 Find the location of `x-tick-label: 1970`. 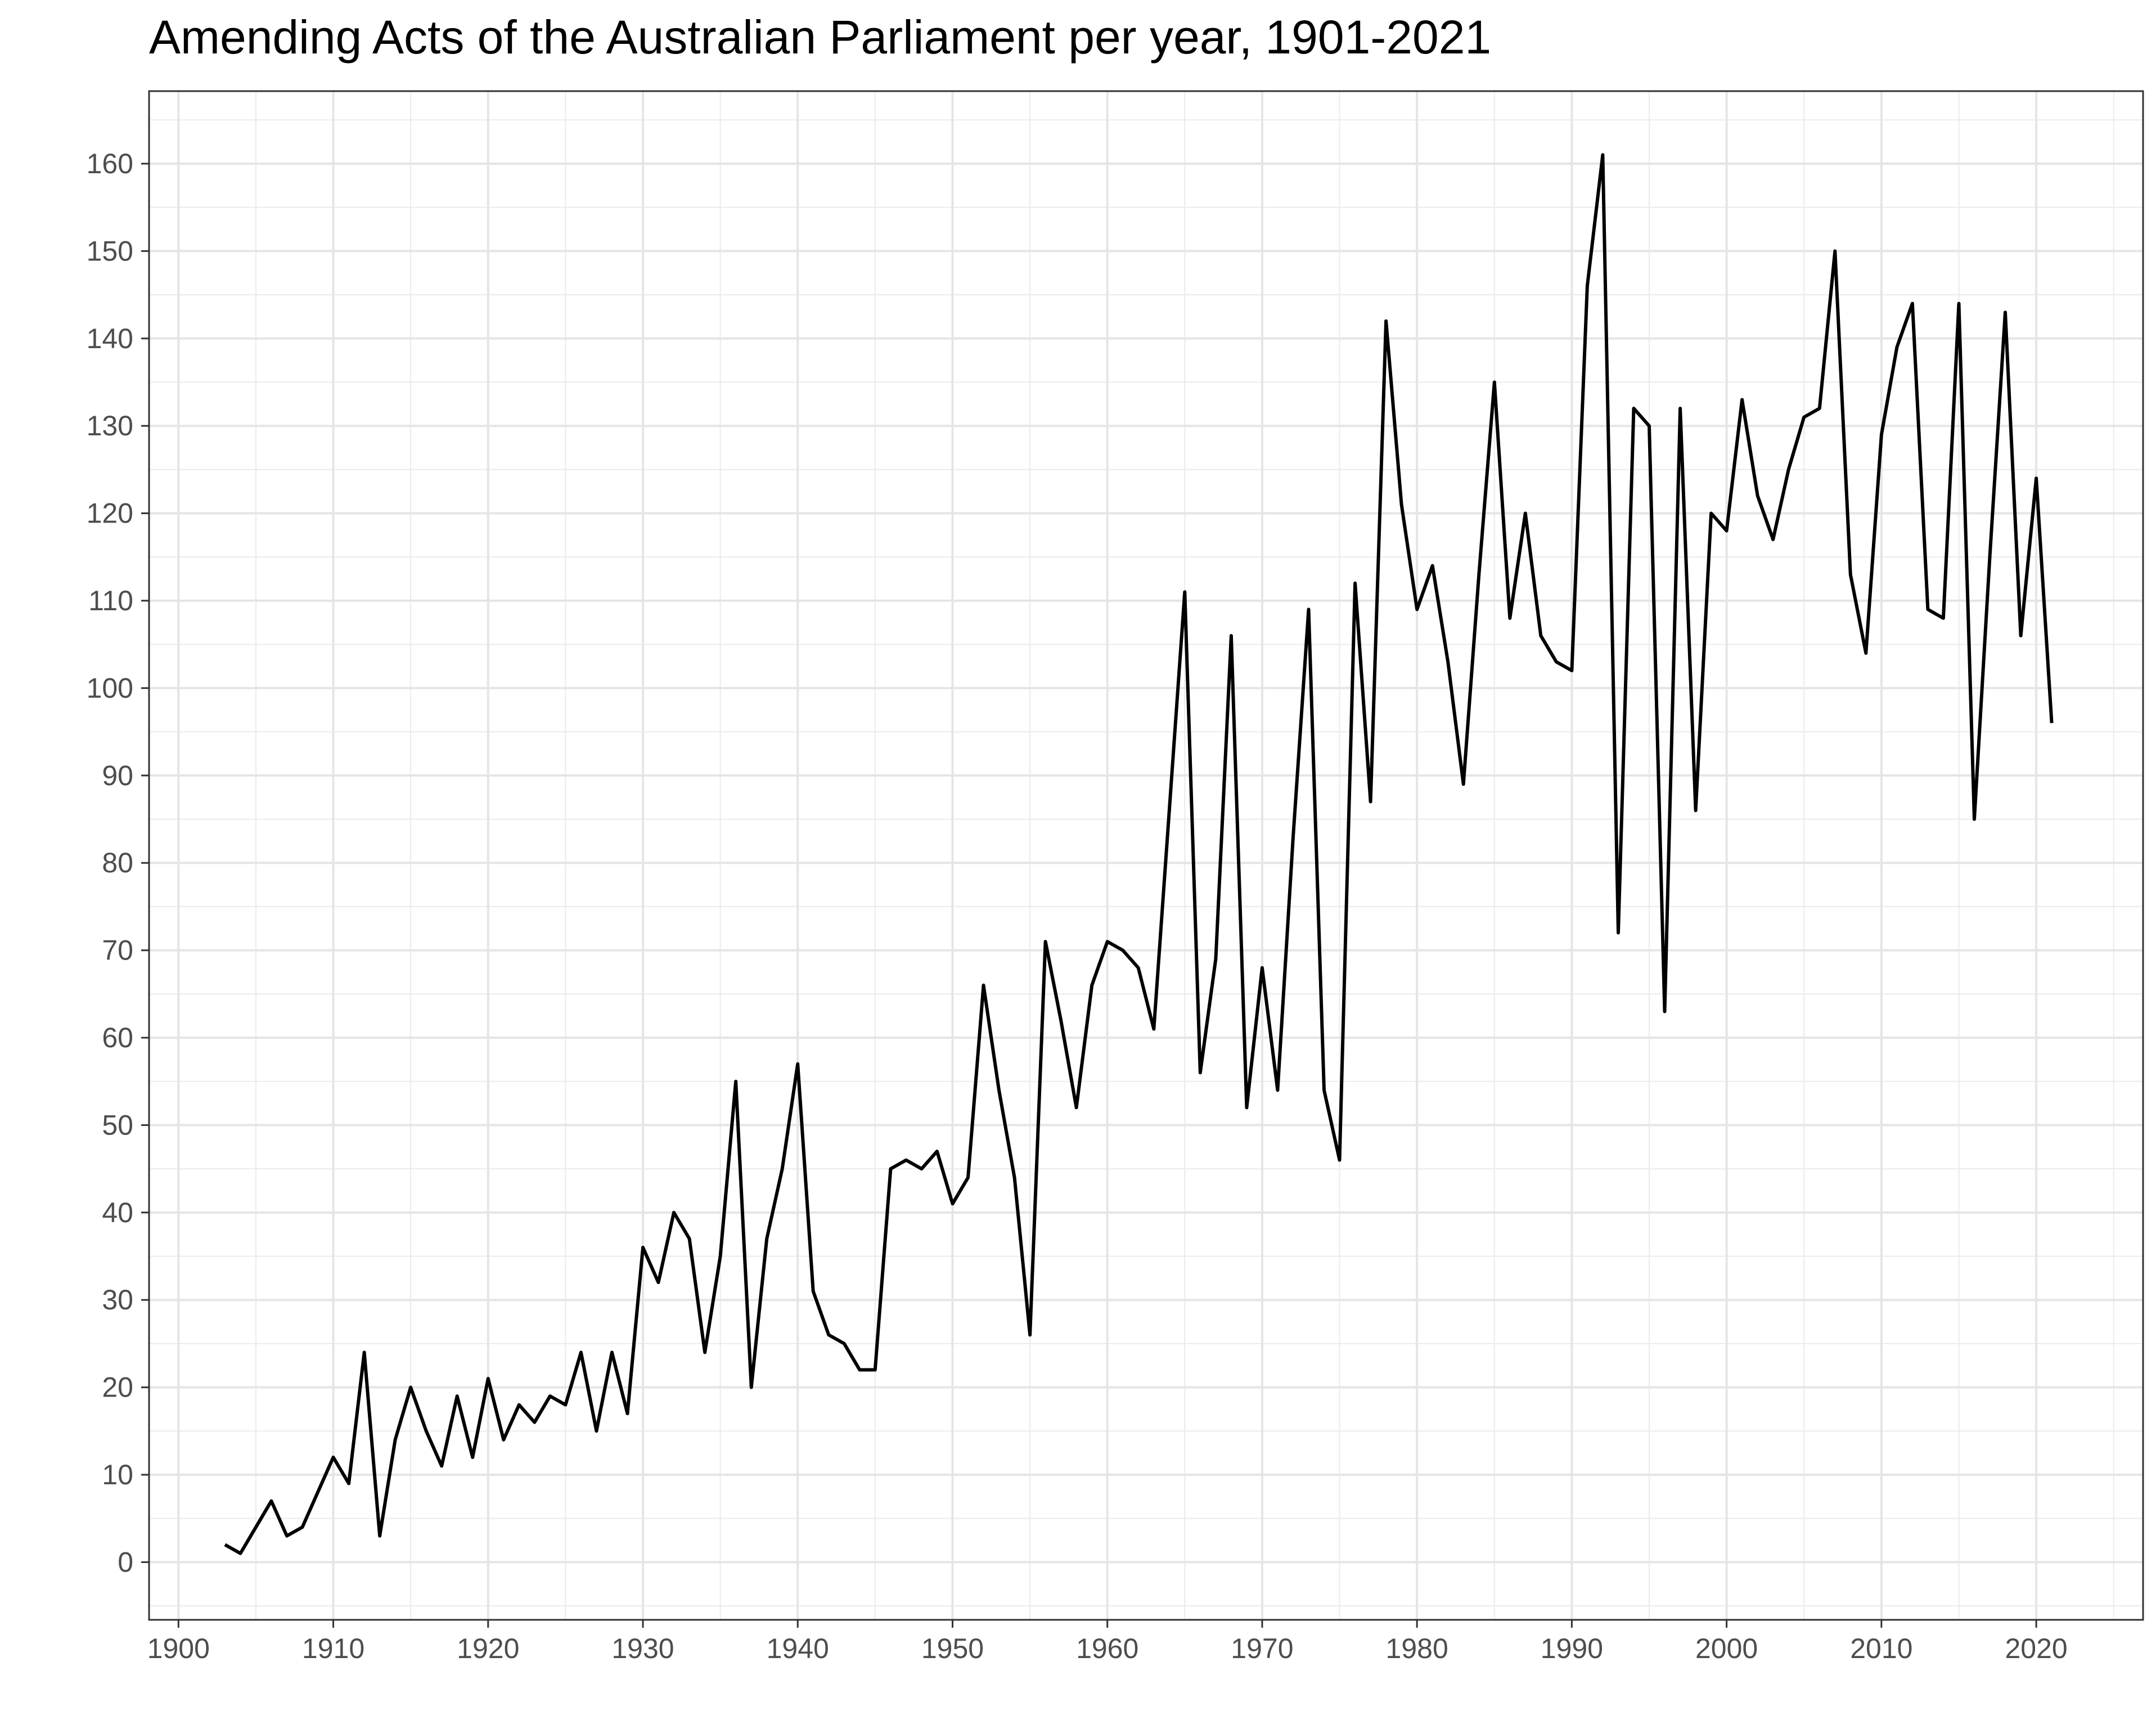

x-tick-label: 1970 is located at coordinates (1262, 1648).